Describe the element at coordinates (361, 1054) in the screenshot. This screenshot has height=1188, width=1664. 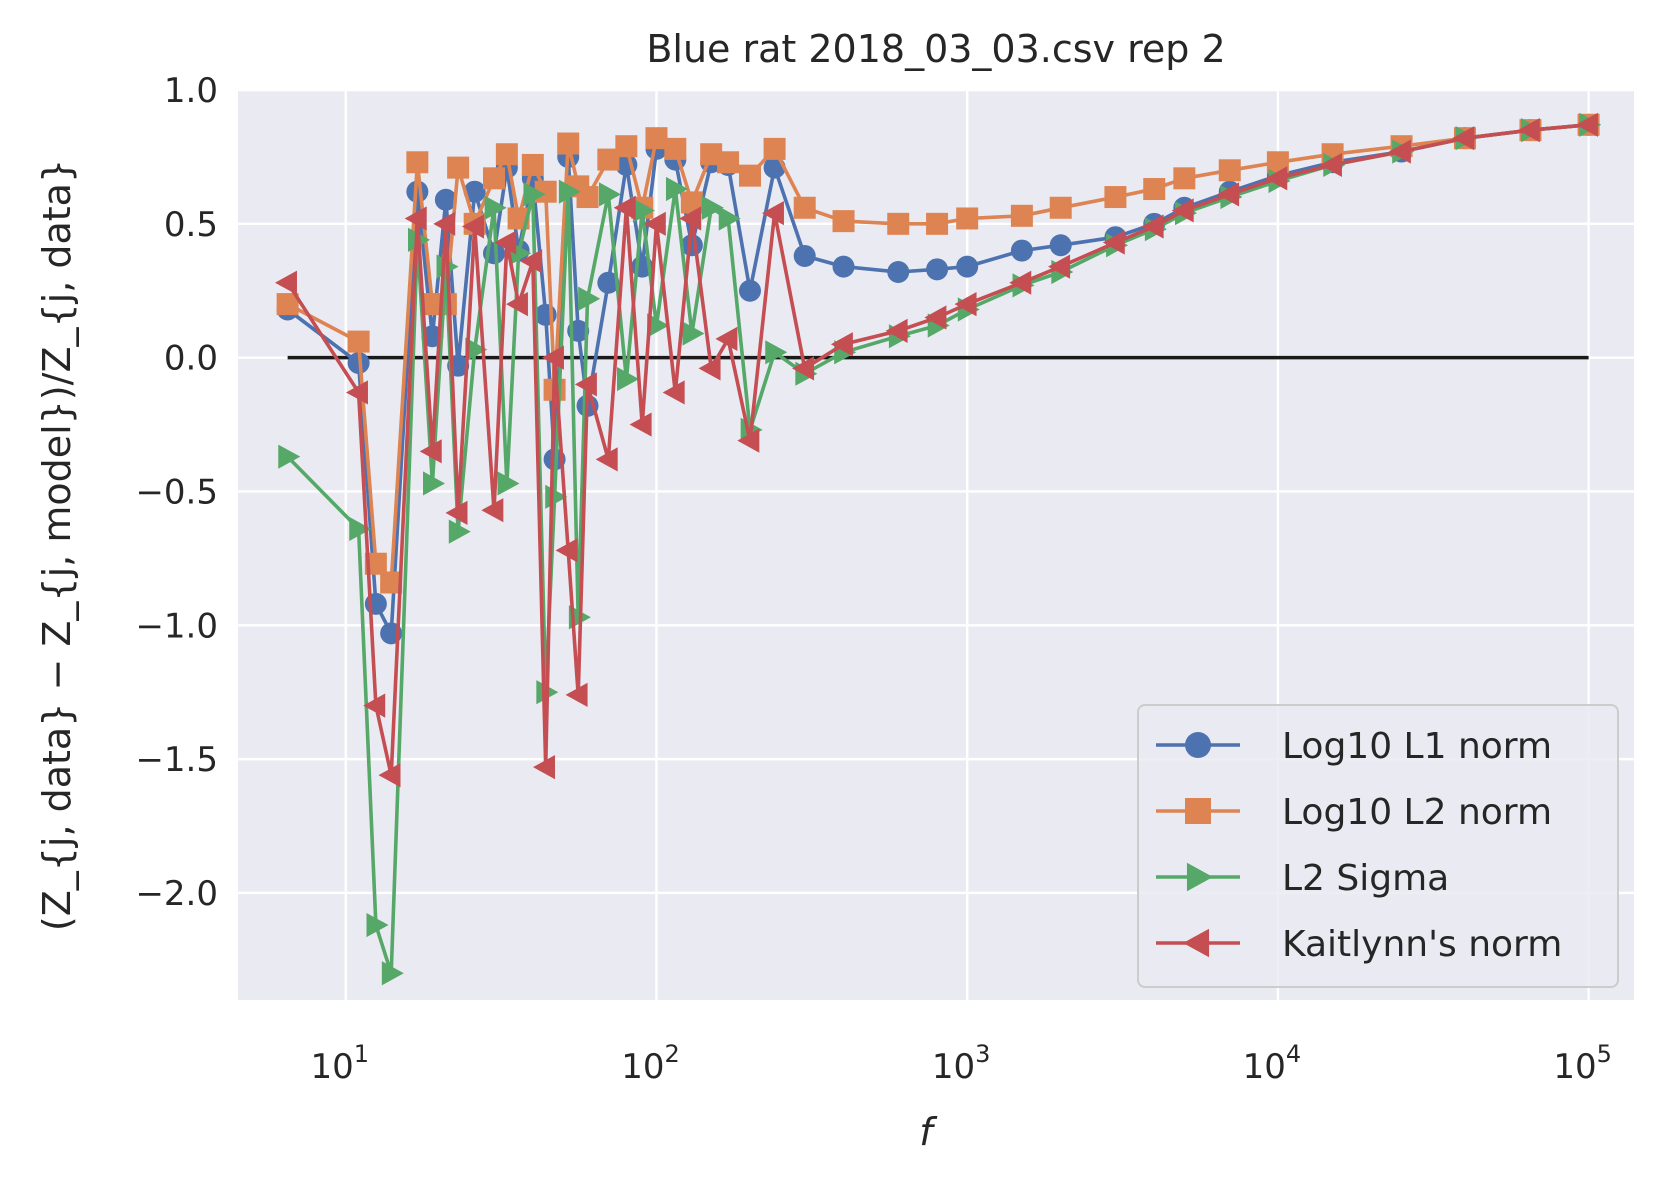
I see `x-tick-exponent: 1` at that location.